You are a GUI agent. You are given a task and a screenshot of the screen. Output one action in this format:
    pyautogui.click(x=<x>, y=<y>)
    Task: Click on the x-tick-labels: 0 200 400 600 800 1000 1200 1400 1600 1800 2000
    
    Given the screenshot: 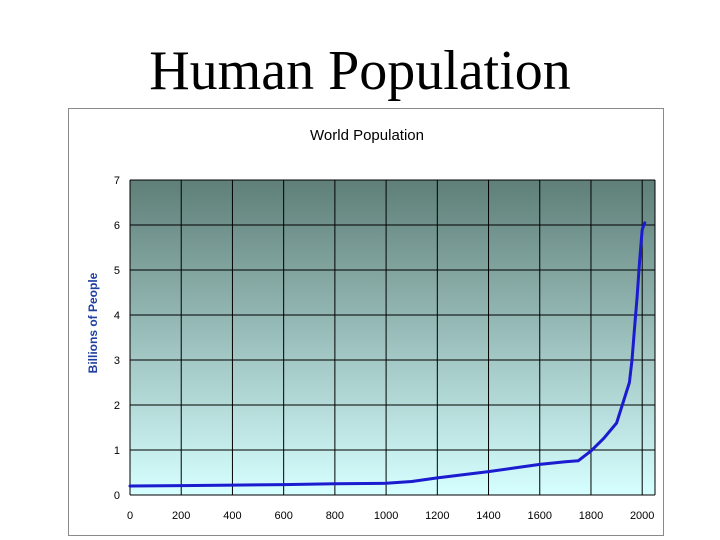 What is the action you would take?
    pyautogui.click(x=390, y=516)
    